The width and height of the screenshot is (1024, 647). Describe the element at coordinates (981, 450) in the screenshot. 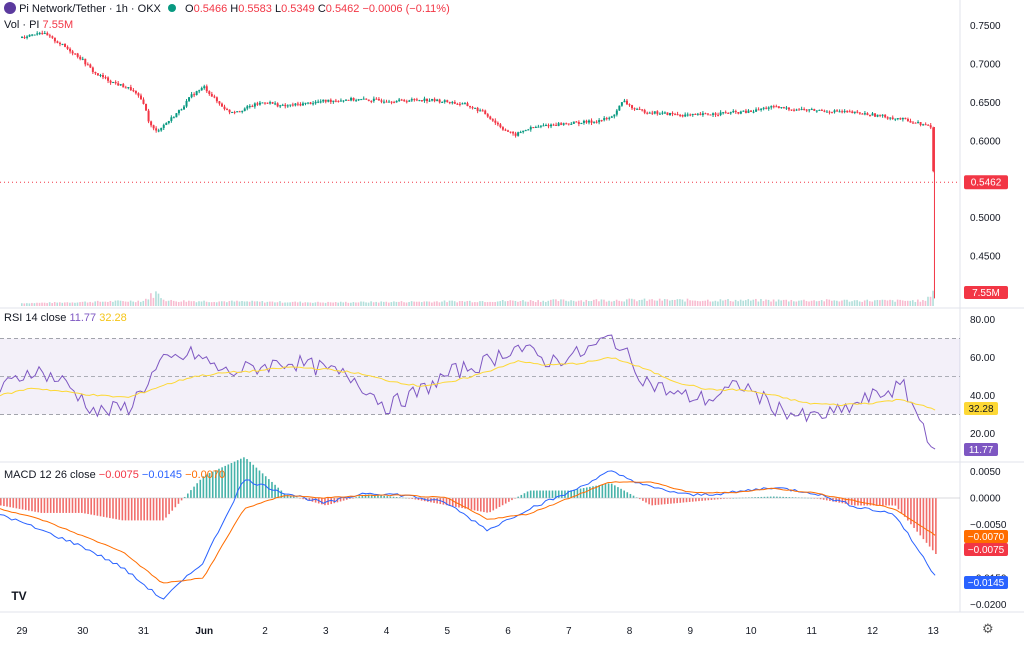

I see `rsi-tag-label: 11.77` at that location.